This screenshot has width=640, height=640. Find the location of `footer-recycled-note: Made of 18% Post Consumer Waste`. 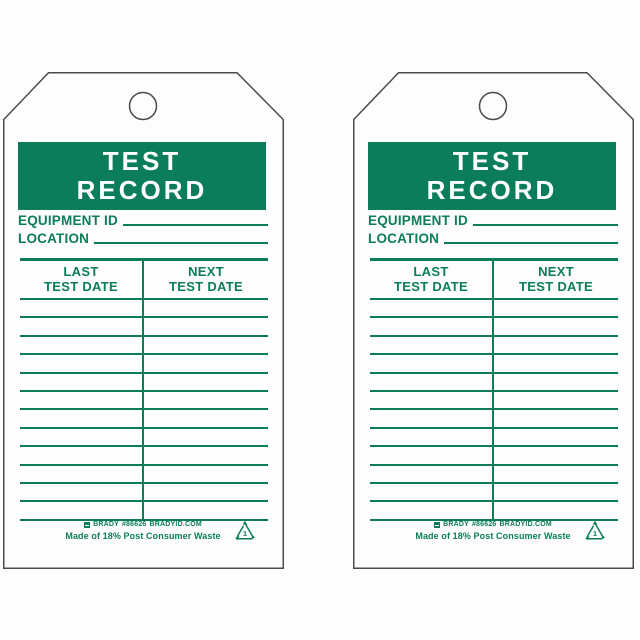

footer-recycled-note: Made of 18% Post Consumer Waste is located at coordinates (493, 536).